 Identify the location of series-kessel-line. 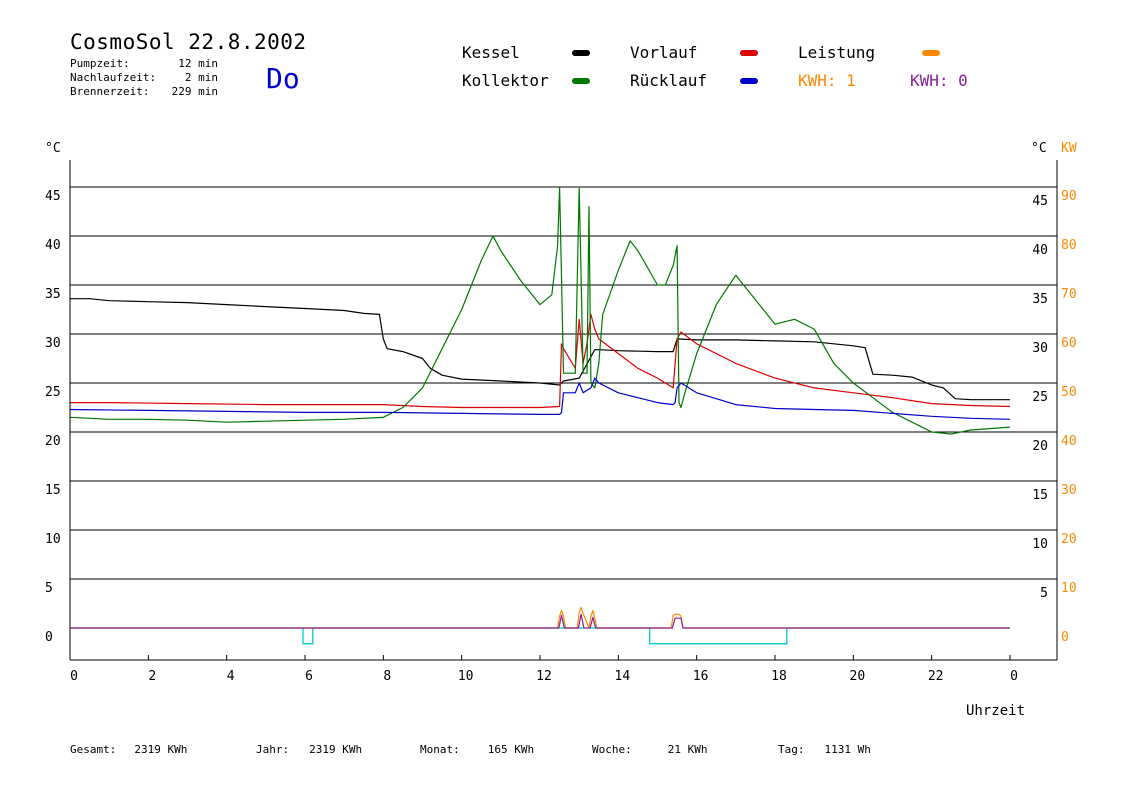
(540, 349).